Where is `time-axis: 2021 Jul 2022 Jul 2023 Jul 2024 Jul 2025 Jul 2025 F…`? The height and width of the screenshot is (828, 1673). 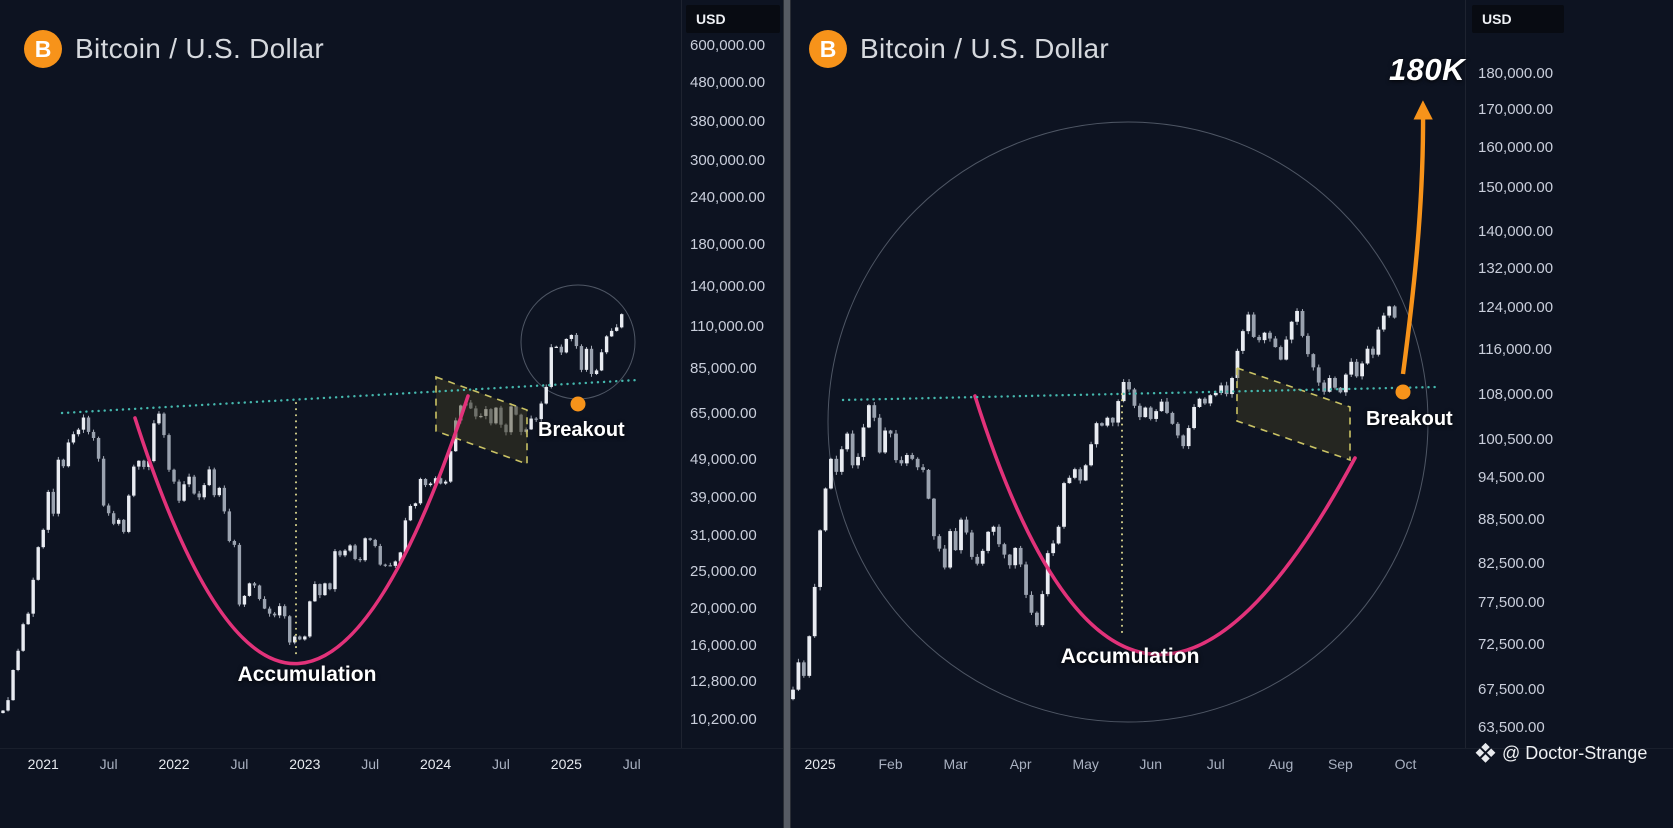
time-axis: 2021 Jul 2022 Jul 2023 Jul 2024 Jul 2025 Jul 2025 F… is located at coordinates (836, 788).